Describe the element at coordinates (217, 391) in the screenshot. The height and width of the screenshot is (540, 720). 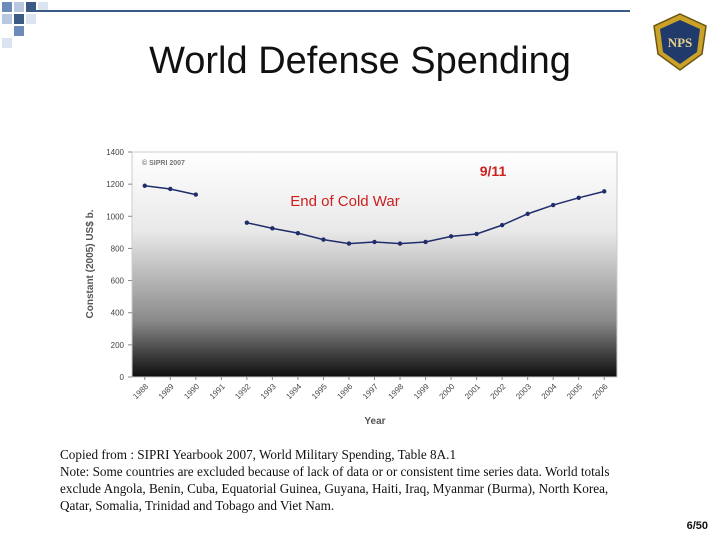
I see `x-tick-label: 1991` at that location.